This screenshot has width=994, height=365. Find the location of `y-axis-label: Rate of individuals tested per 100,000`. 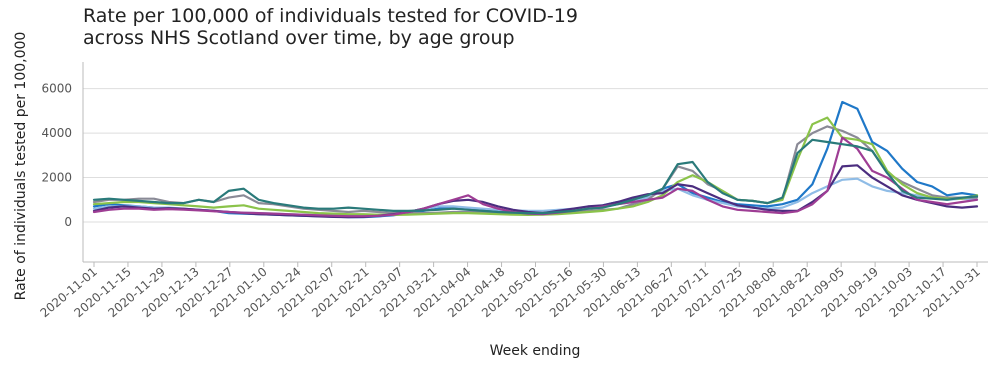

y-axis-label: Rate of individuals tested per 100,000 is located at coordinates (21, 166).